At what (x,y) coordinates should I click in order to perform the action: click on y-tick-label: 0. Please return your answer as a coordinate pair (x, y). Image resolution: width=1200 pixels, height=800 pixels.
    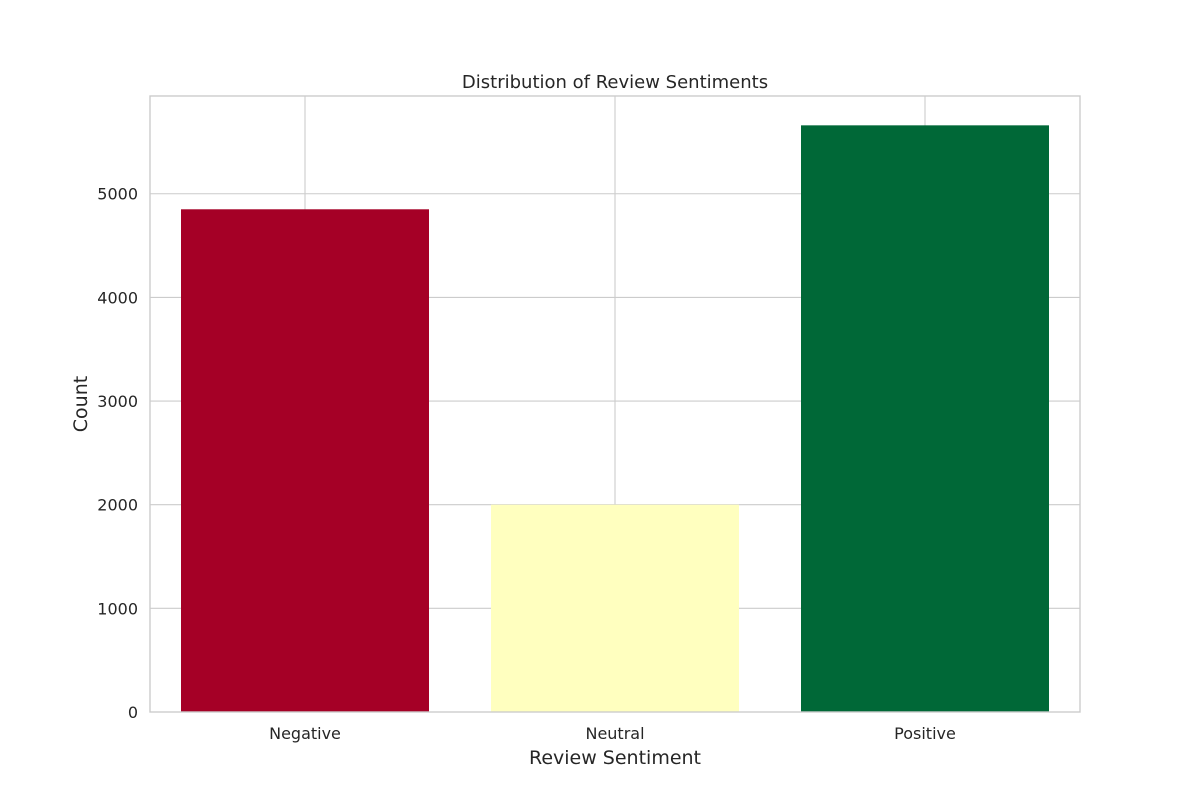
    Looking at the image, I should click on (133, 712).